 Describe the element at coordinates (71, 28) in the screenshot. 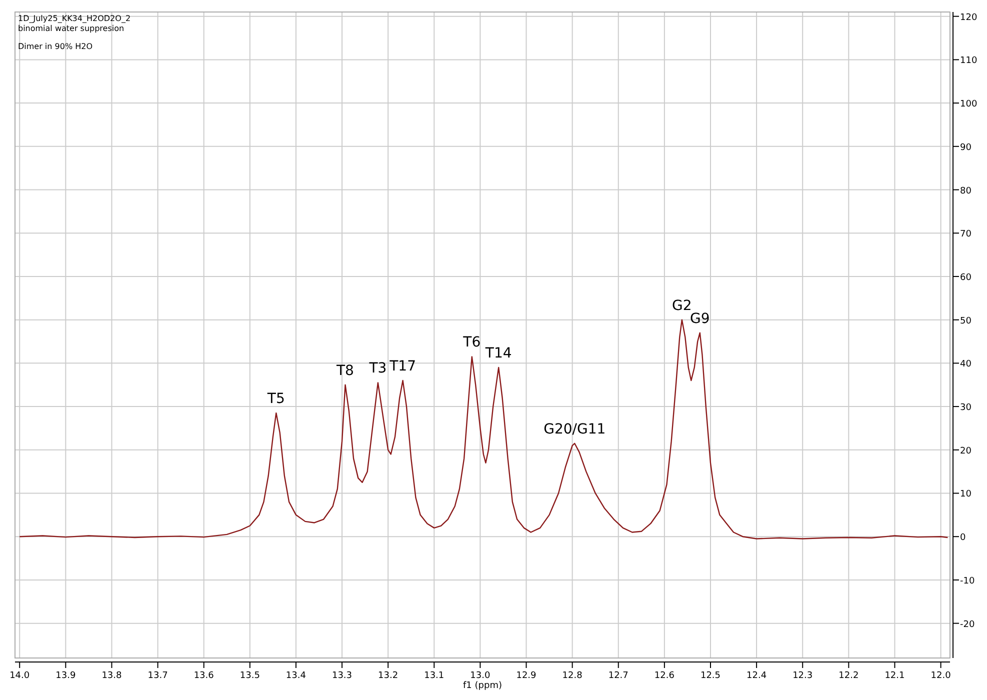

I see `annotation: binomial water suppresion` at that location.